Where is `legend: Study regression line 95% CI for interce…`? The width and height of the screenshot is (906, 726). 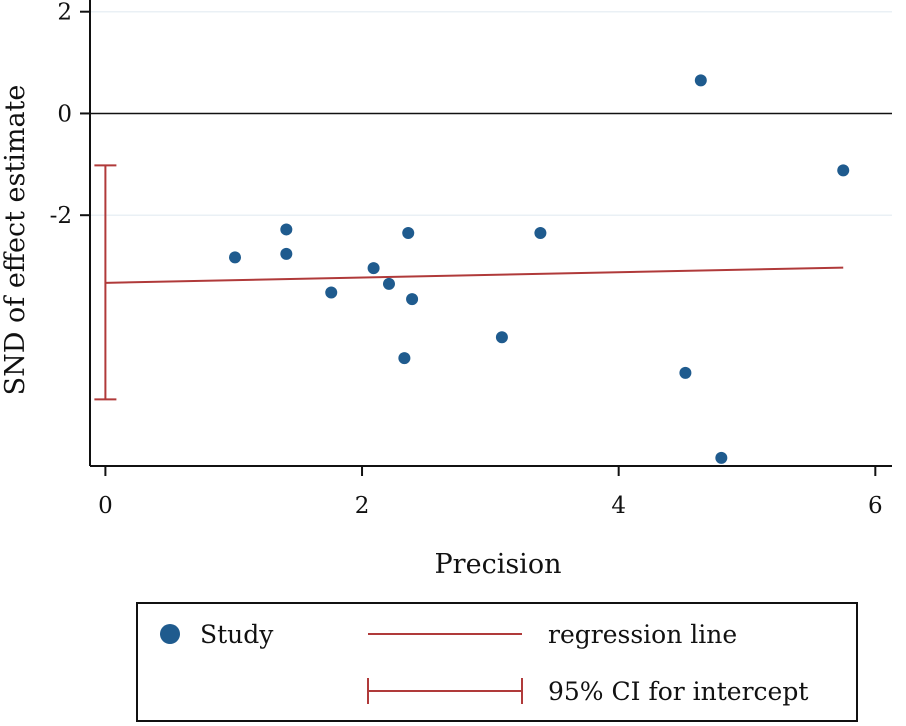
legend: Study regression line 95% CI for interce… is located at coordinates (497, 662).